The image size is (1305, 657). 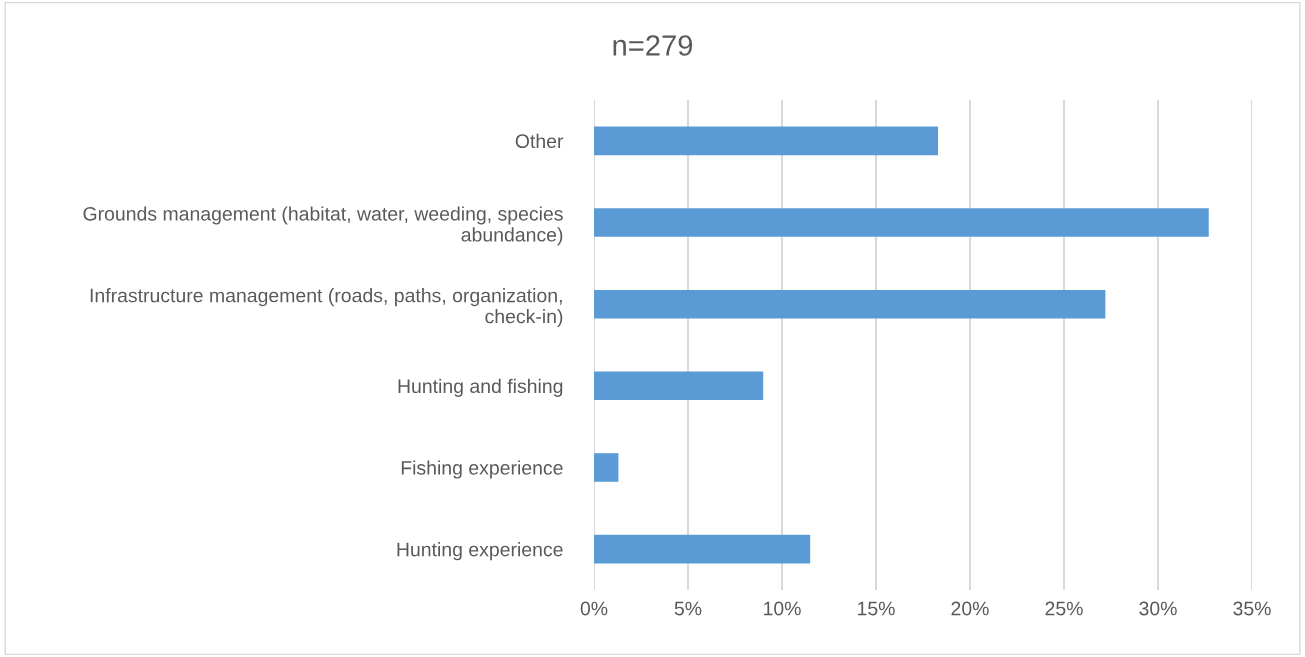 I want to click on x-tick-label: 15%, so click(x=876, y=608).